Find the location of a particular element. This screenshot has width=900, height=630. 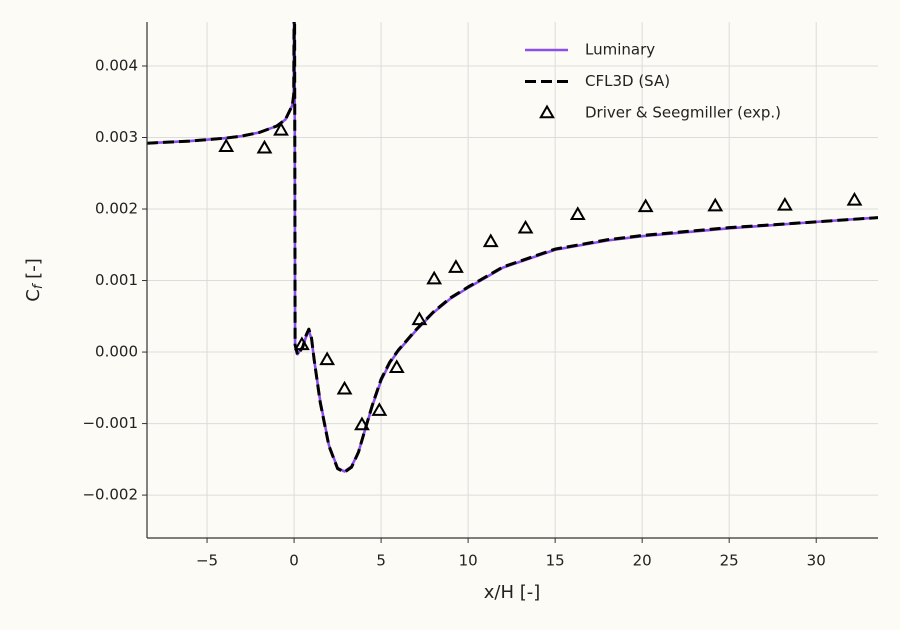

y-axis-label: Cf [-] is located at coordinates (34, 279).